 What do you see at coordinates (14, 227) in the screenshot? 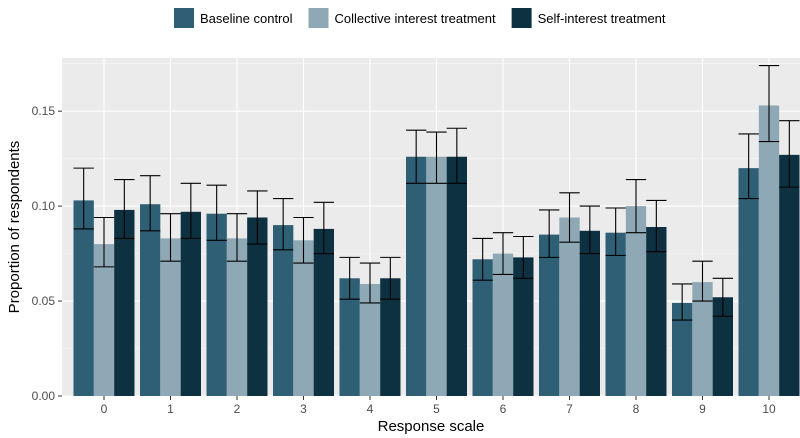
I see `y-axis-title: Proportion of respondents` at bounding box center [14, 227].